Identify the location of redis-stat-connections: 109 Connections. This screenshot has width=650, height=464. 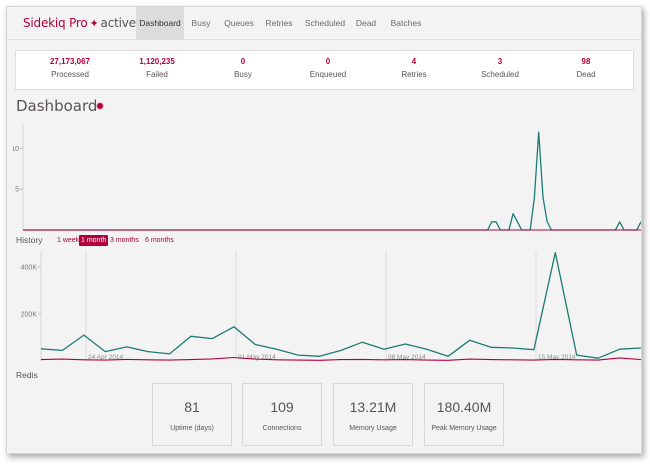
(282, 414).